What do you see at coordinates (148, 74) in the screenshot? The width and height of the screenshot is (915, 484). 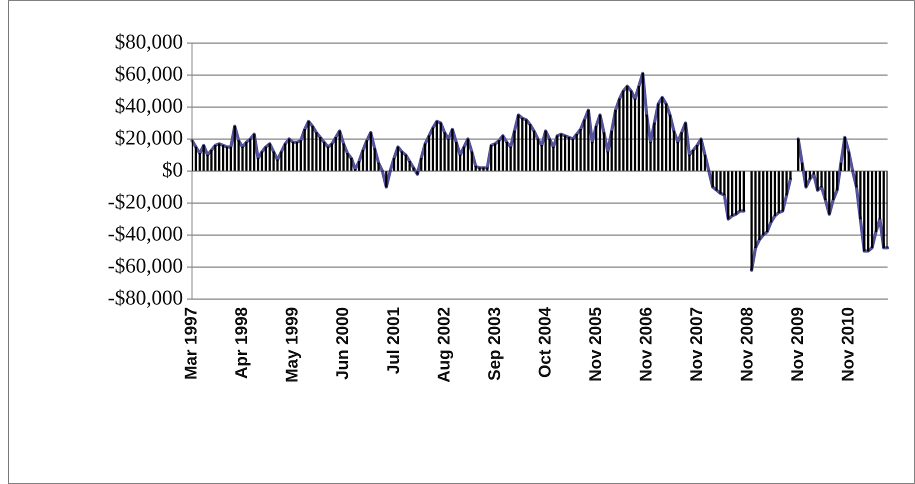 I see `y-tick-label: $60,000` at bounding box center [148, 74].